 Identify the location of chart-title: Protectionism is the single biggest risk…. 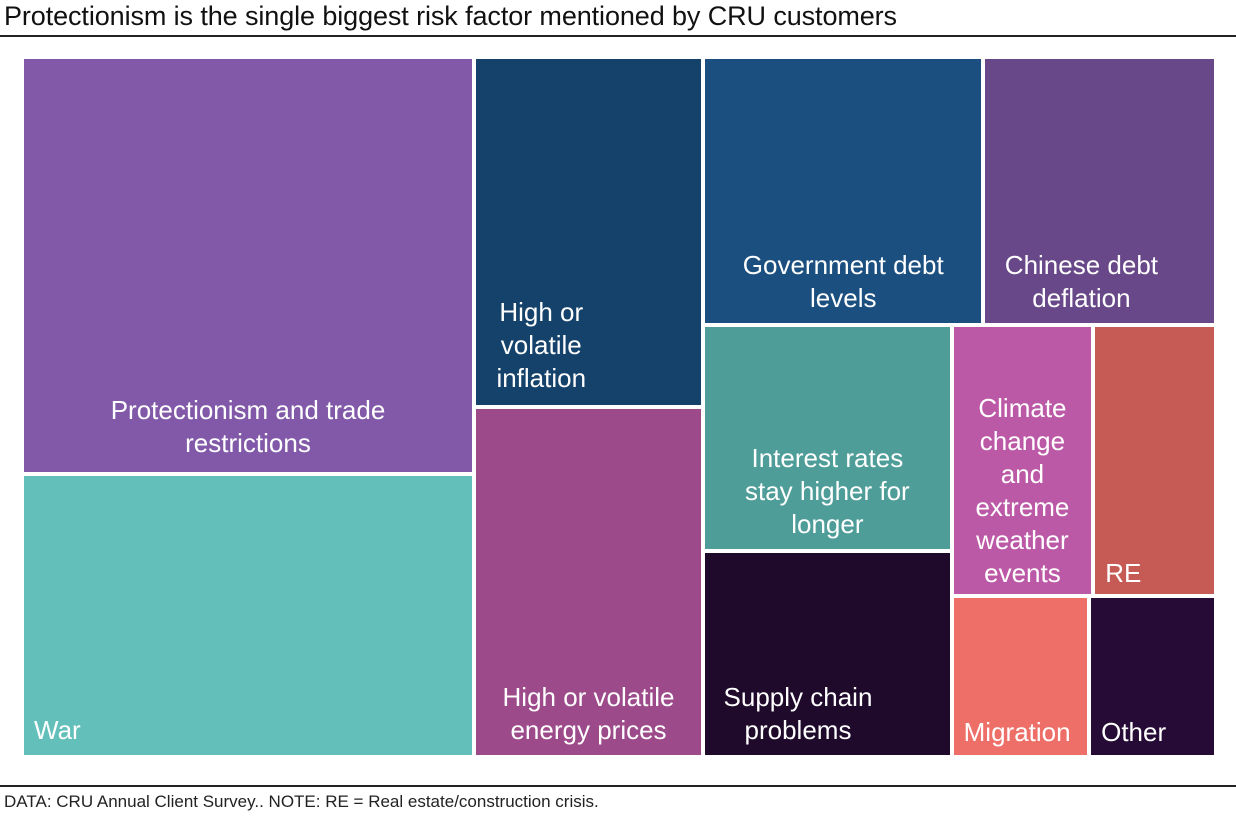
(450, 16).